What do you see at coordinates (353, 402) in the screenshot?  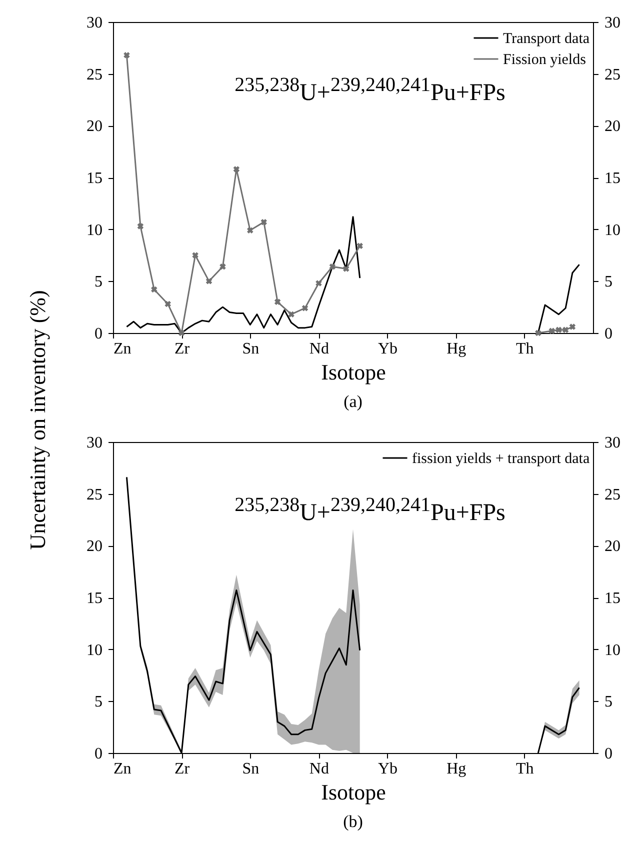 I see `text: (a)` at bounding box center [353, 402].